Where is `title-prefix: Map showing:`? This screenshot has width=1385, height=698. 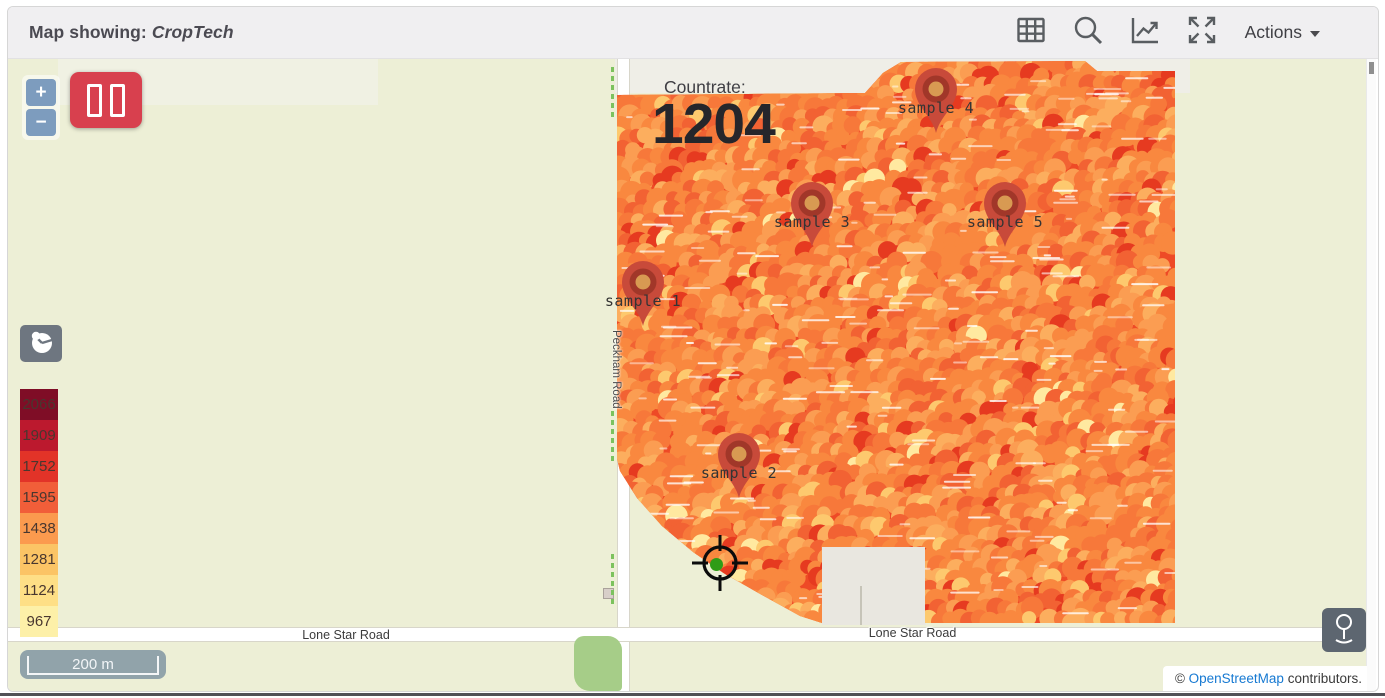 title-prefix: Map showing: is located at coordinates (90, 32).